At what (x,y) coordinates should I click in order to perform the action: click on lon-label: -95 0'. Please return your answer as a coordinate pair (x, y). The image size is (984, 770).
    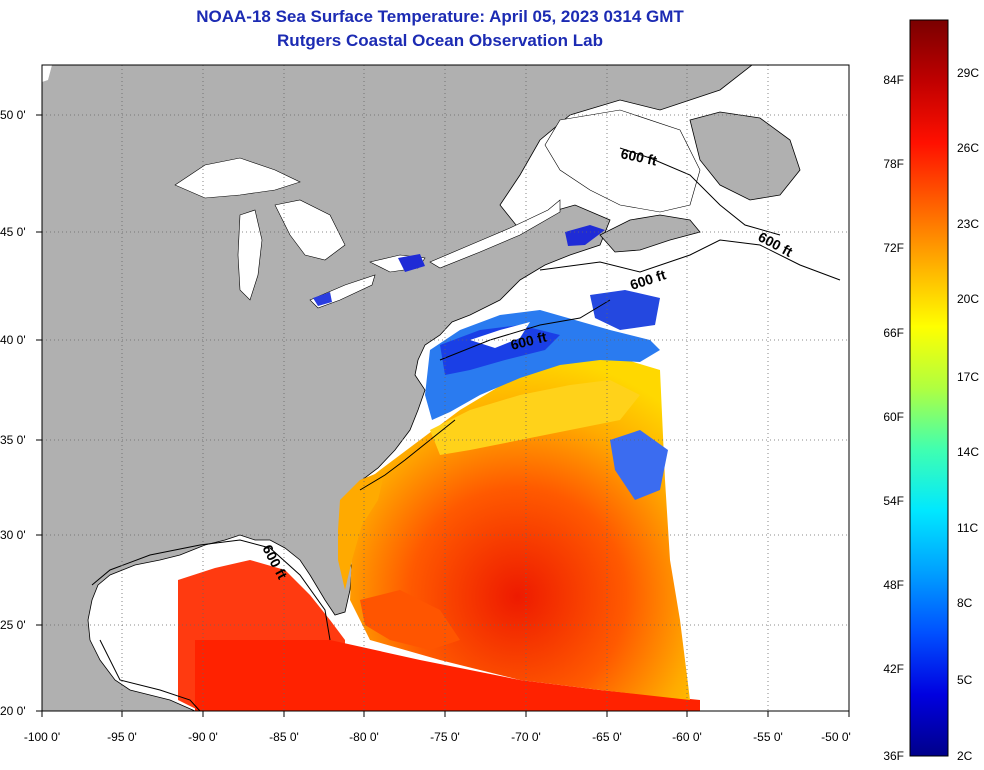
    Looking at the image, I should click on (122, 737).